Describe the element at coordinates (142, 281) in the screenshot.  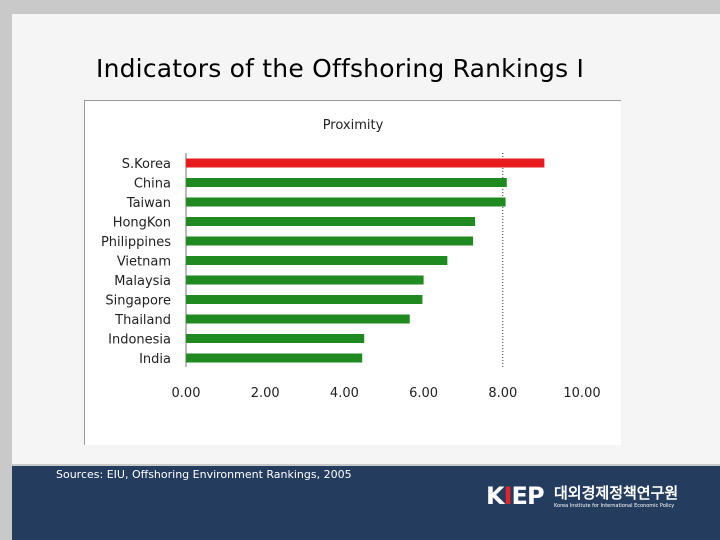
I see `category-label: Malaysia` at that location.